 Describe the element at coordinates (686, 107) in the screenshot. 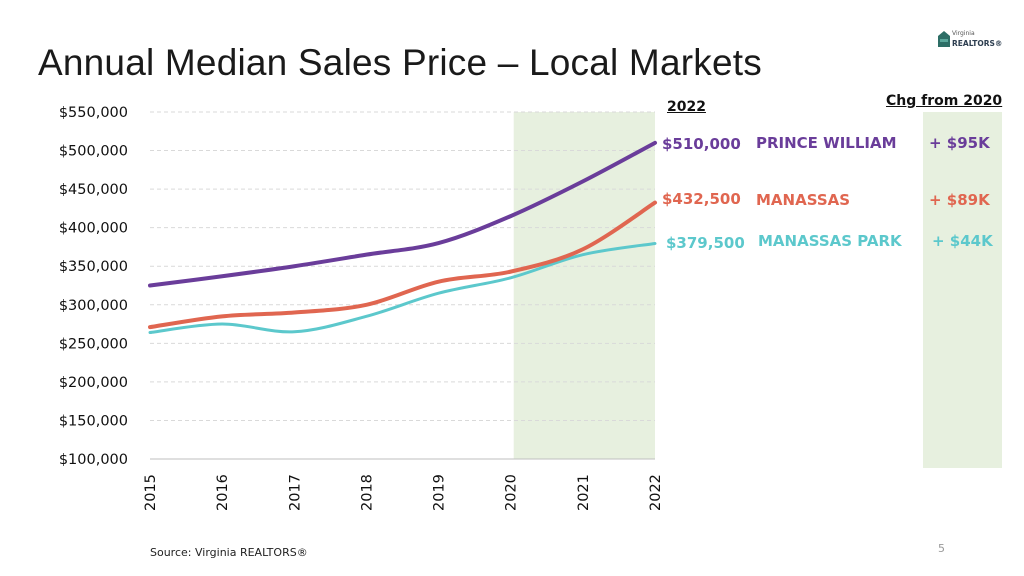

I see `year-header: 2022` at that location.